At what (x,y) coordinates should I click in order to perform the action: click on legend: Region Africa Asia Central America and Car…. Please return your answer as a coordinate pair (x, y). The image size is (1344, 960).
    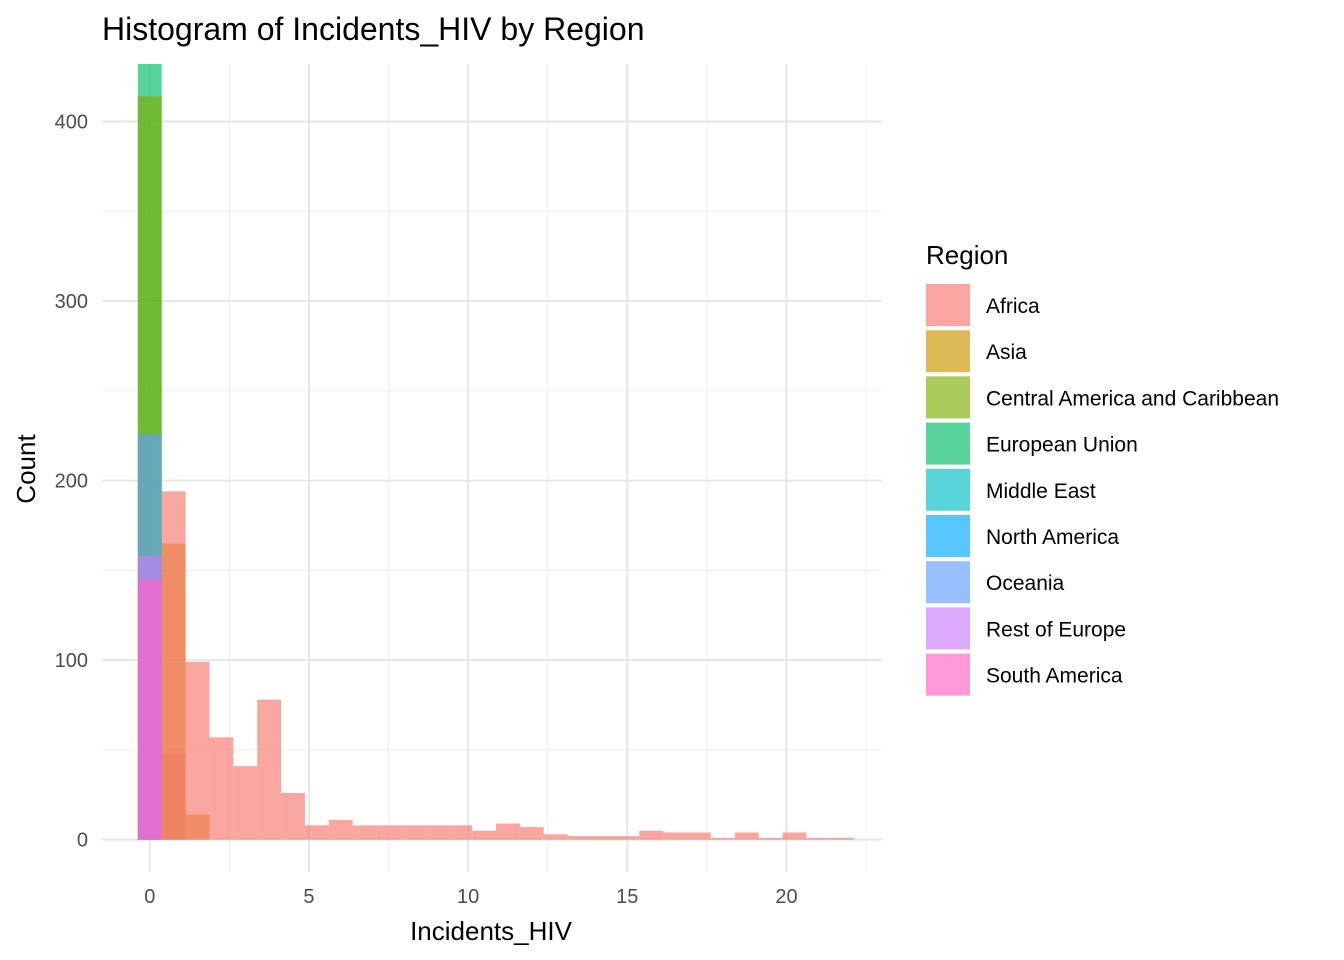
    Looking at the image, I should click on (1102, 468).